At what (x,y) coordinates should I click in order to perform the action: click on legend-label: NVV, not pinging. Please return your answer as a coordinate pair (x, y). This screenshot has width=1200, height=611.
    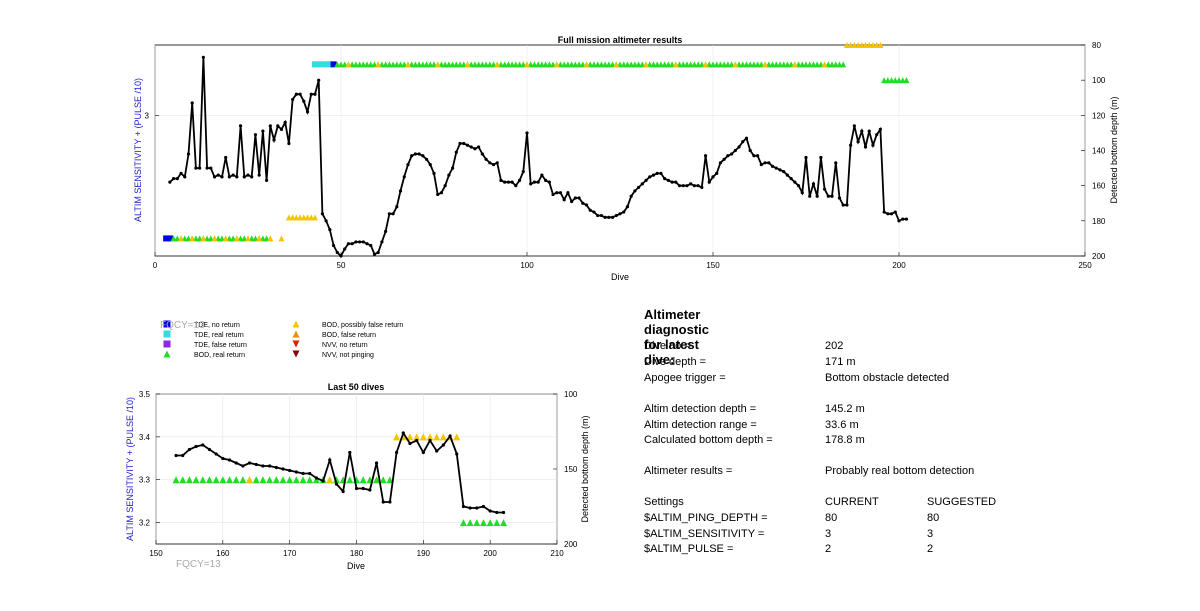
    Looking at the image, I should click on (348, 355).